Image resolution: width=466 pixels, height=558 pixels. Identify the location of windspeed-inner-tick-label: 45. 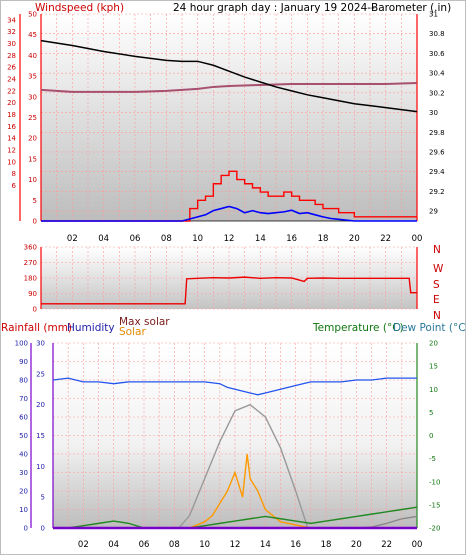
(32, 35).